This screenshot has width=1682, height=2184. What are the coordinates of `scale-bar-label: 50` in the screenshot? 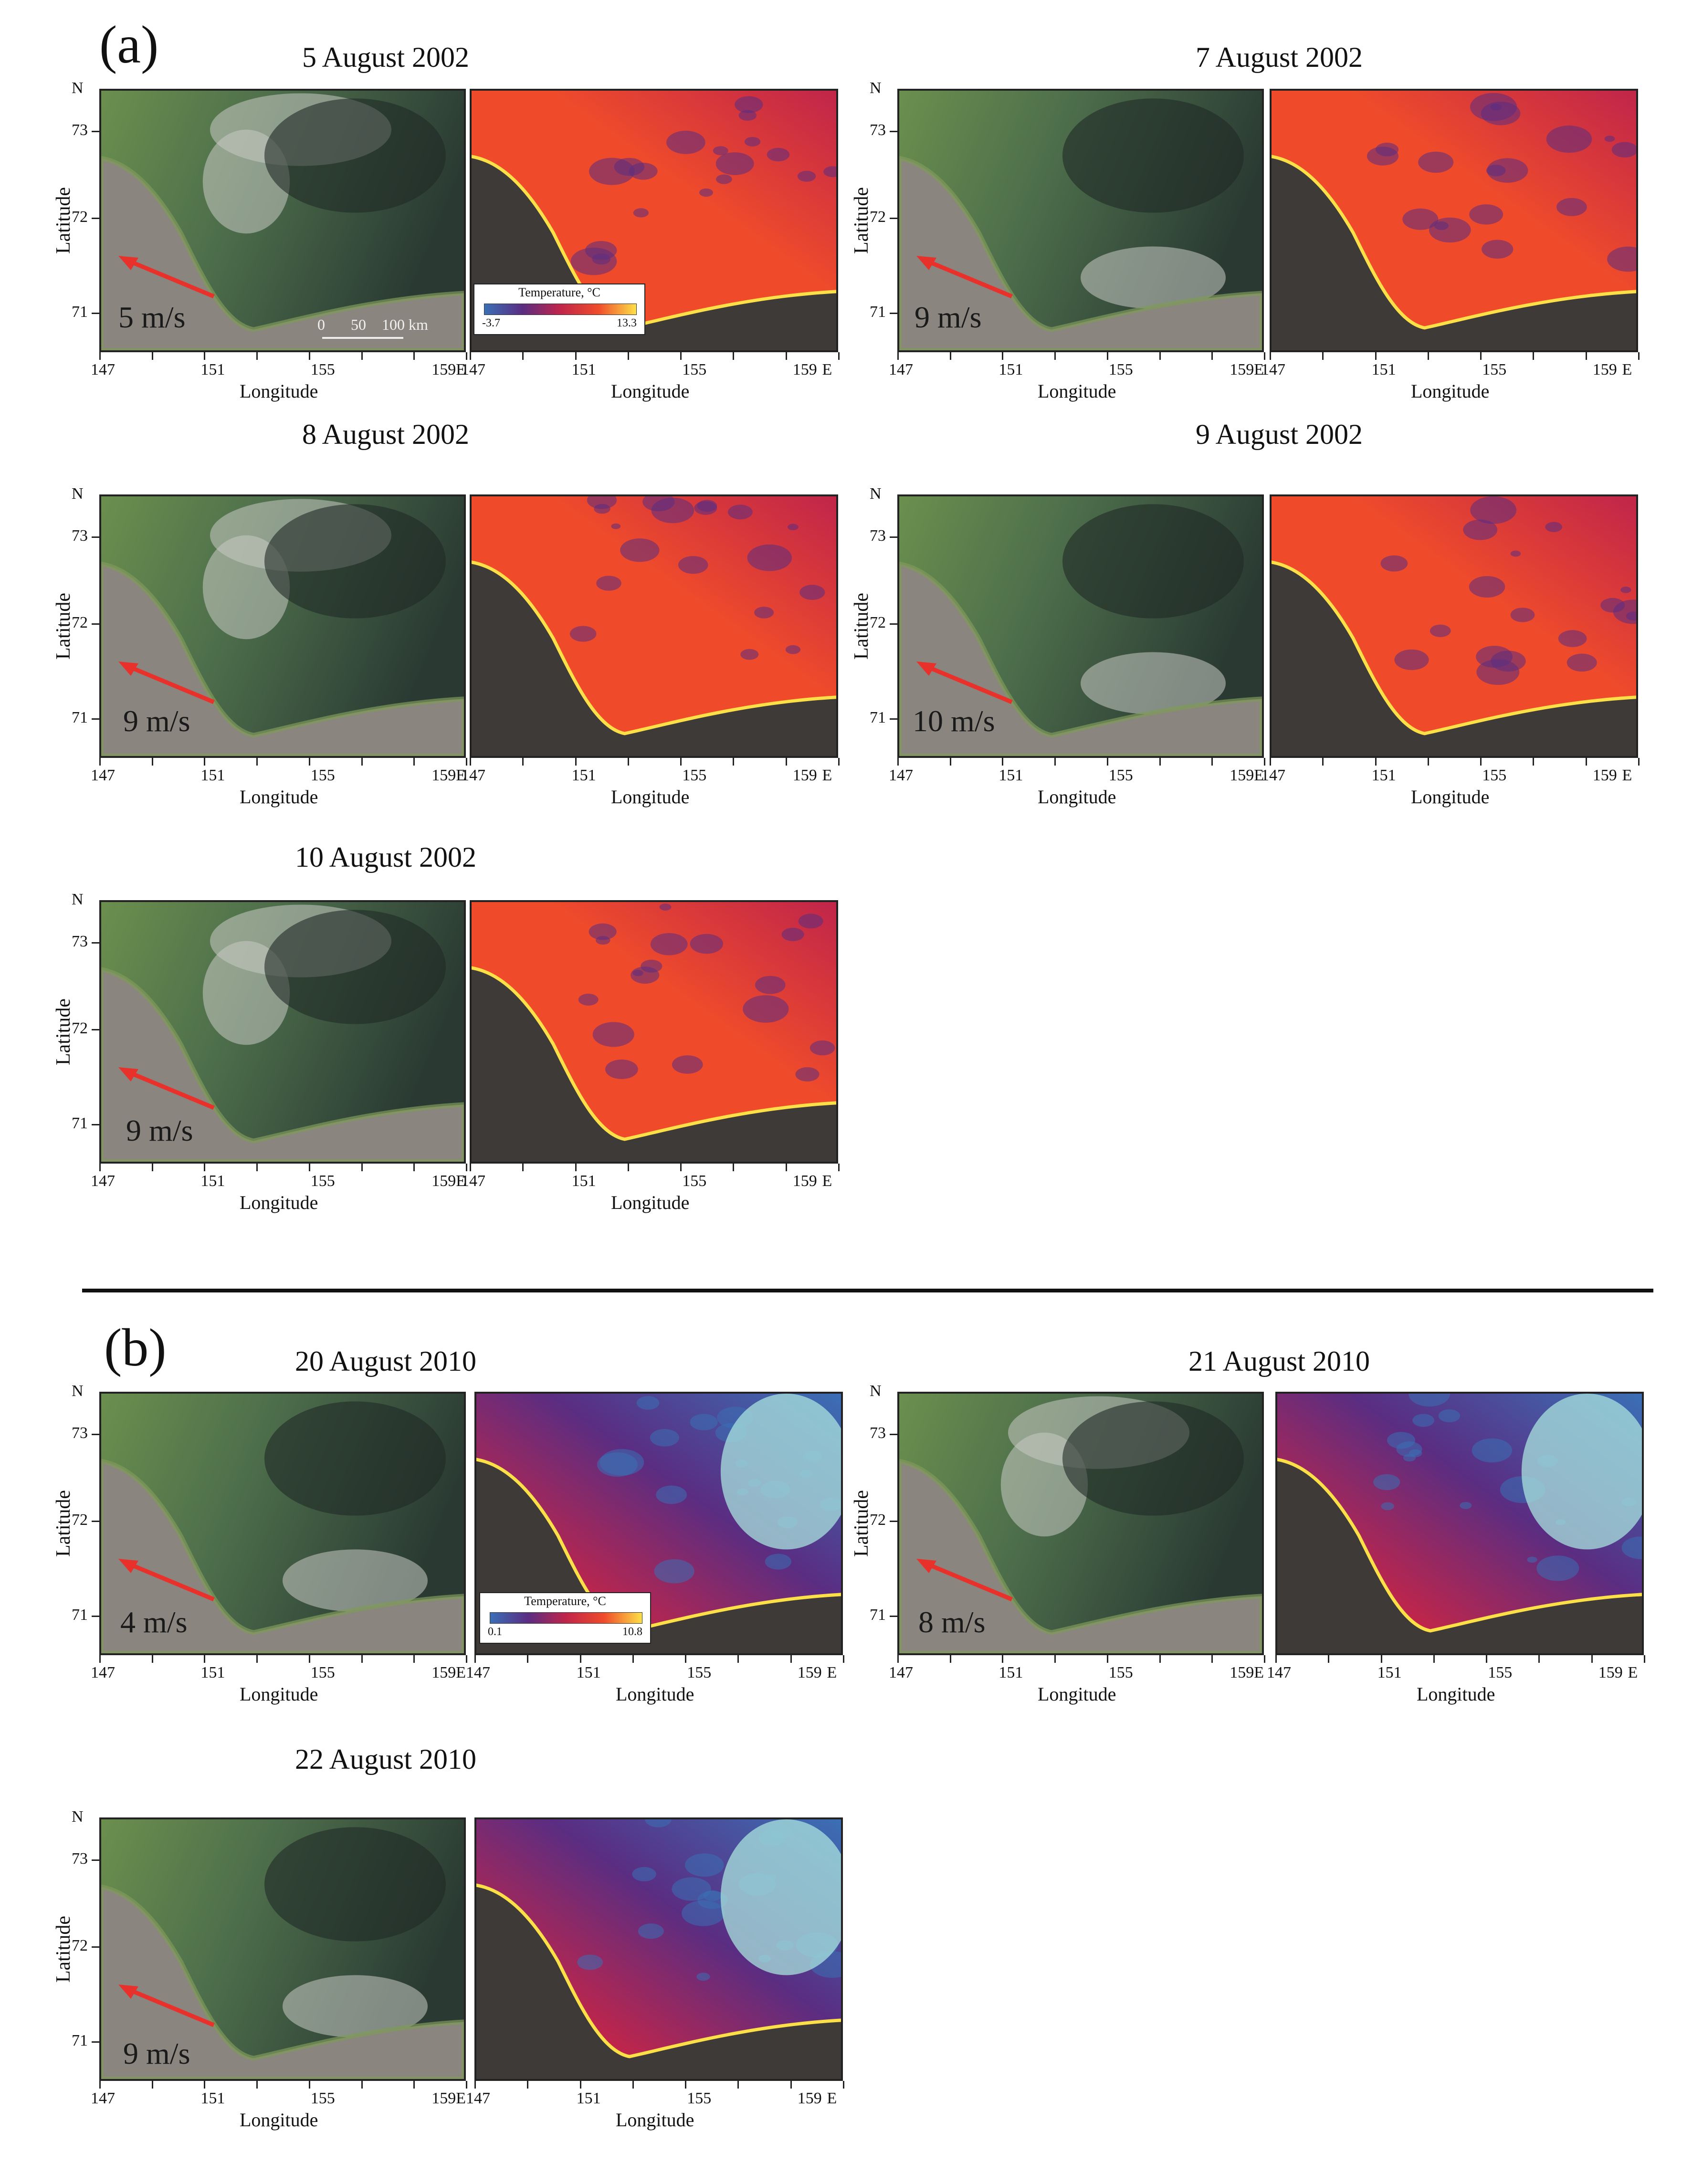 It's located at (358, 324).